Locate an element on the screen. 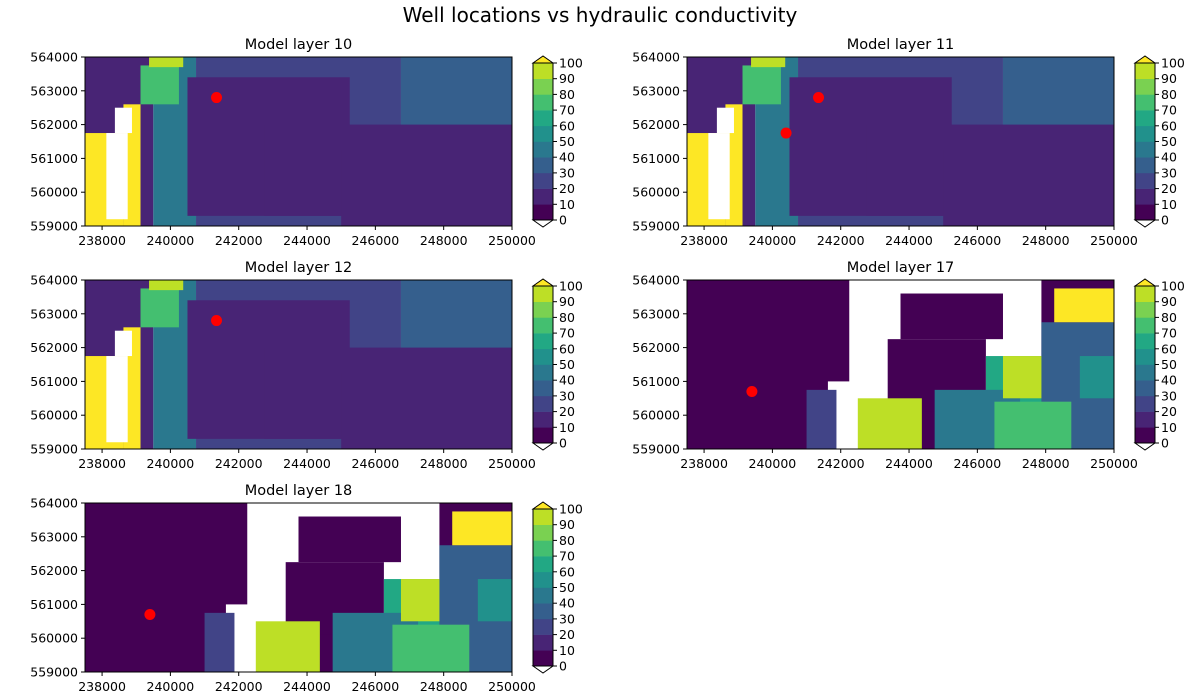 The width and height of the screenshot is (1200, 700). panel-title: Model layer 17 is located at coordinates (901, 268).